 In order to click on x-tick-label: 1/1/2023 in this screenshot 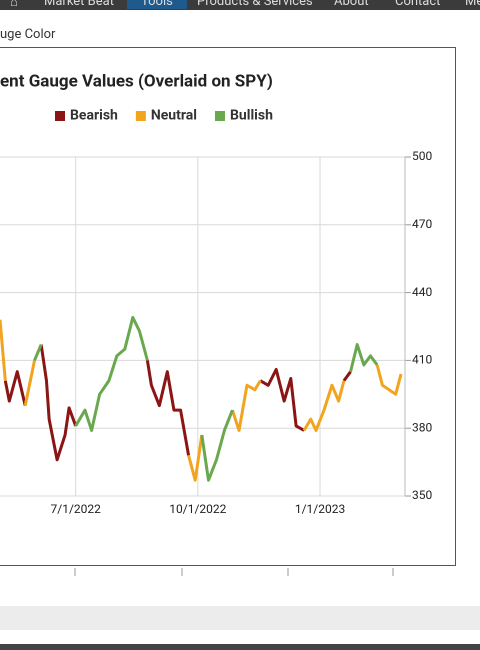, I will do `click(320, 509)`.